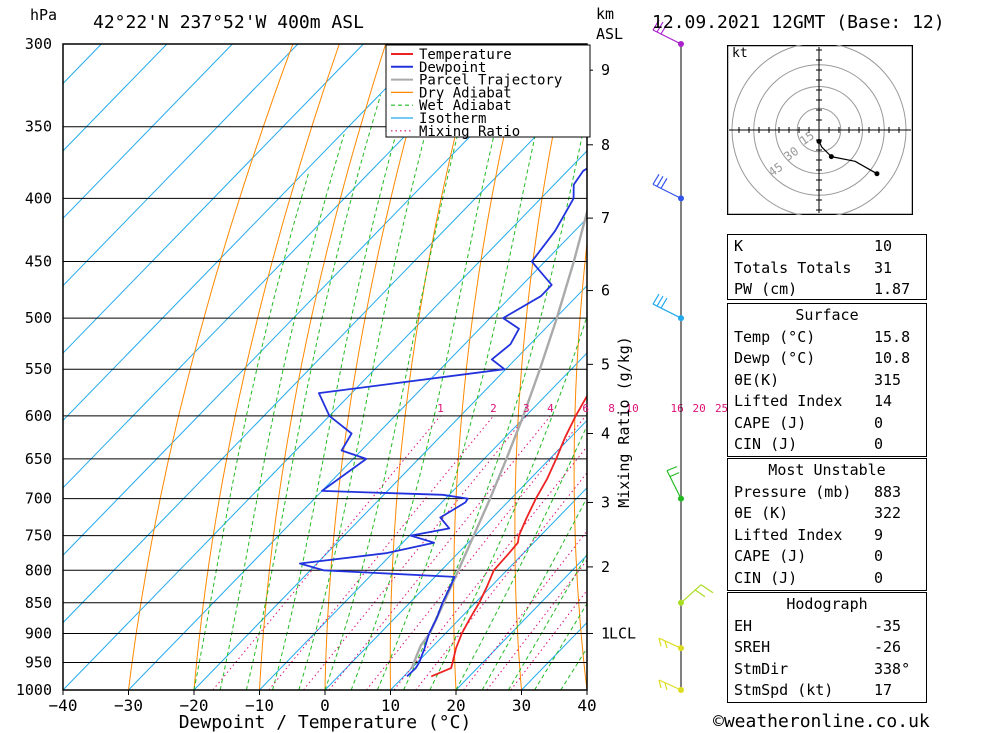 This screenshot has width=1000, height=733. Describe the element at coordinates (632, 408) in the screenshot. I see `mixing-ratio-label: 10` at that location.